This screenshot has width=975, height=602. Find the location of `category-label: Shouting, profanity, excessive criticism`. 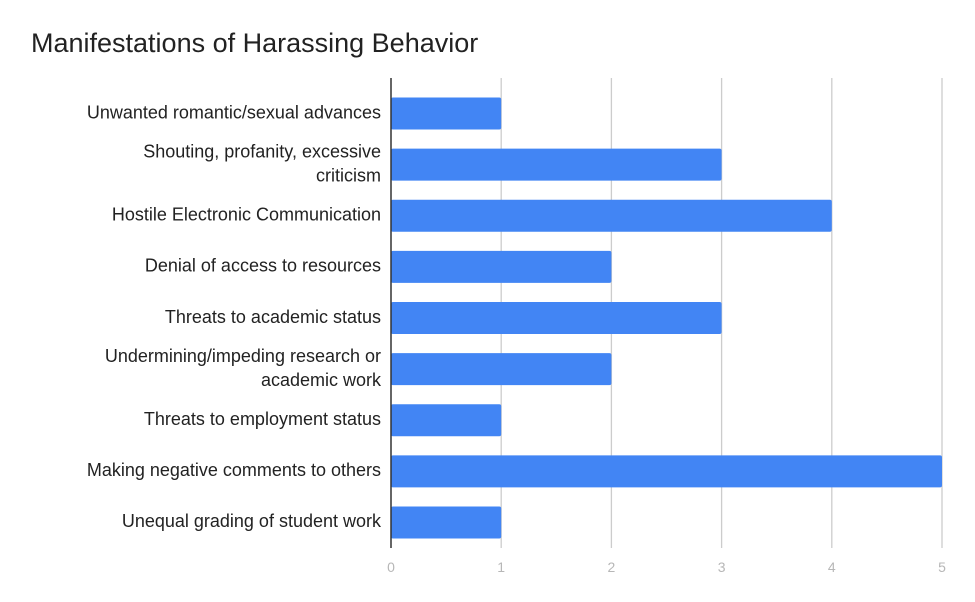

category-label: Shouting, profanity, excessive criticism is located at coordinates (262, 163).